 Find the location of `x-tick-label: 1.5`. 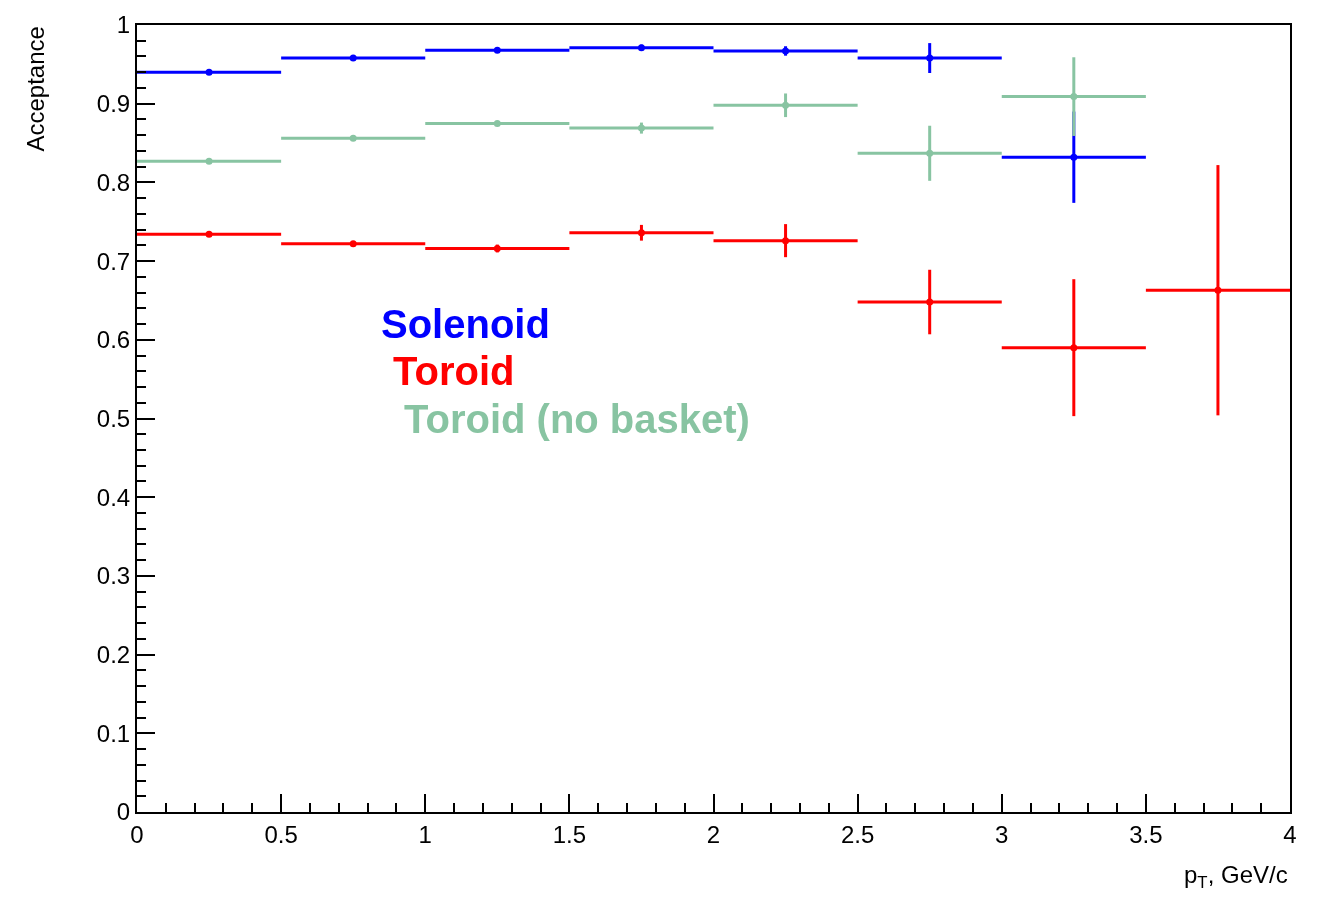

x-tick-label: 1.5 is located at coordinates (569, 834).